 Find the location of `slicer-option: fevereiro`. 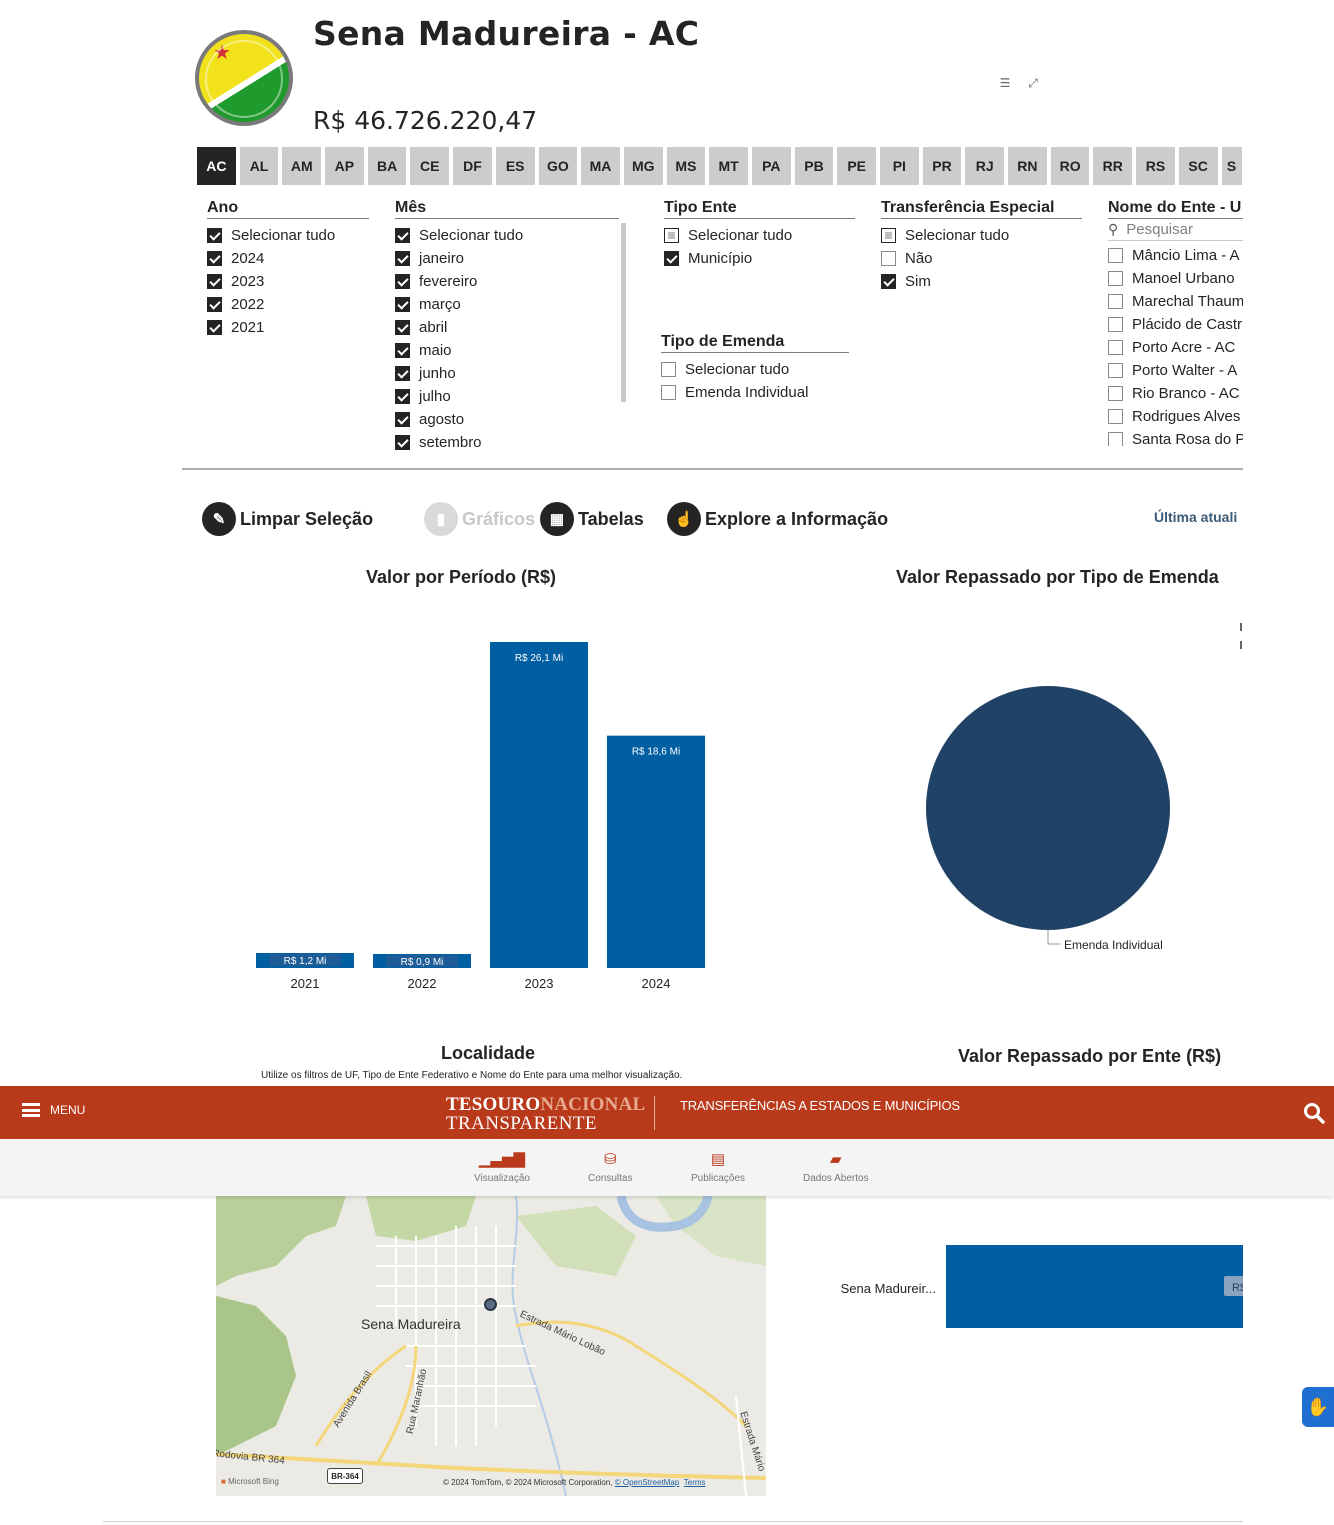

slicer-option: fevereiro is located at coordinates (507, 281).